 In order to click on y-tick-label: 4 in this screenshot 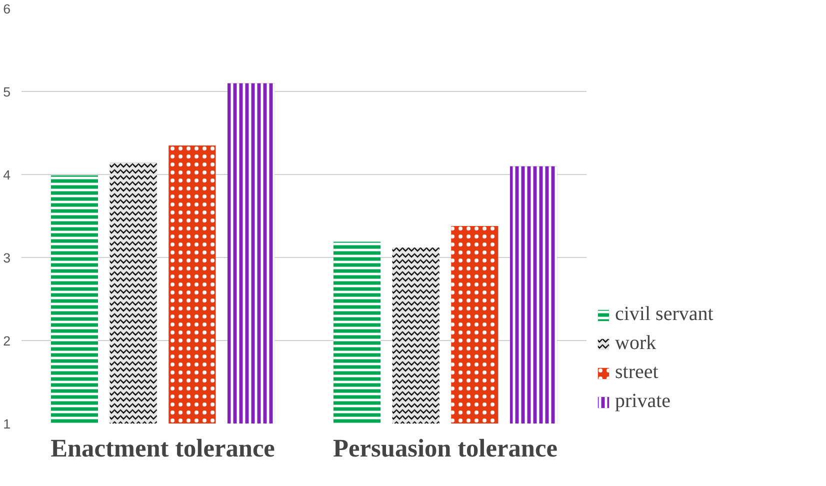, I will do `click(7, 175)`.